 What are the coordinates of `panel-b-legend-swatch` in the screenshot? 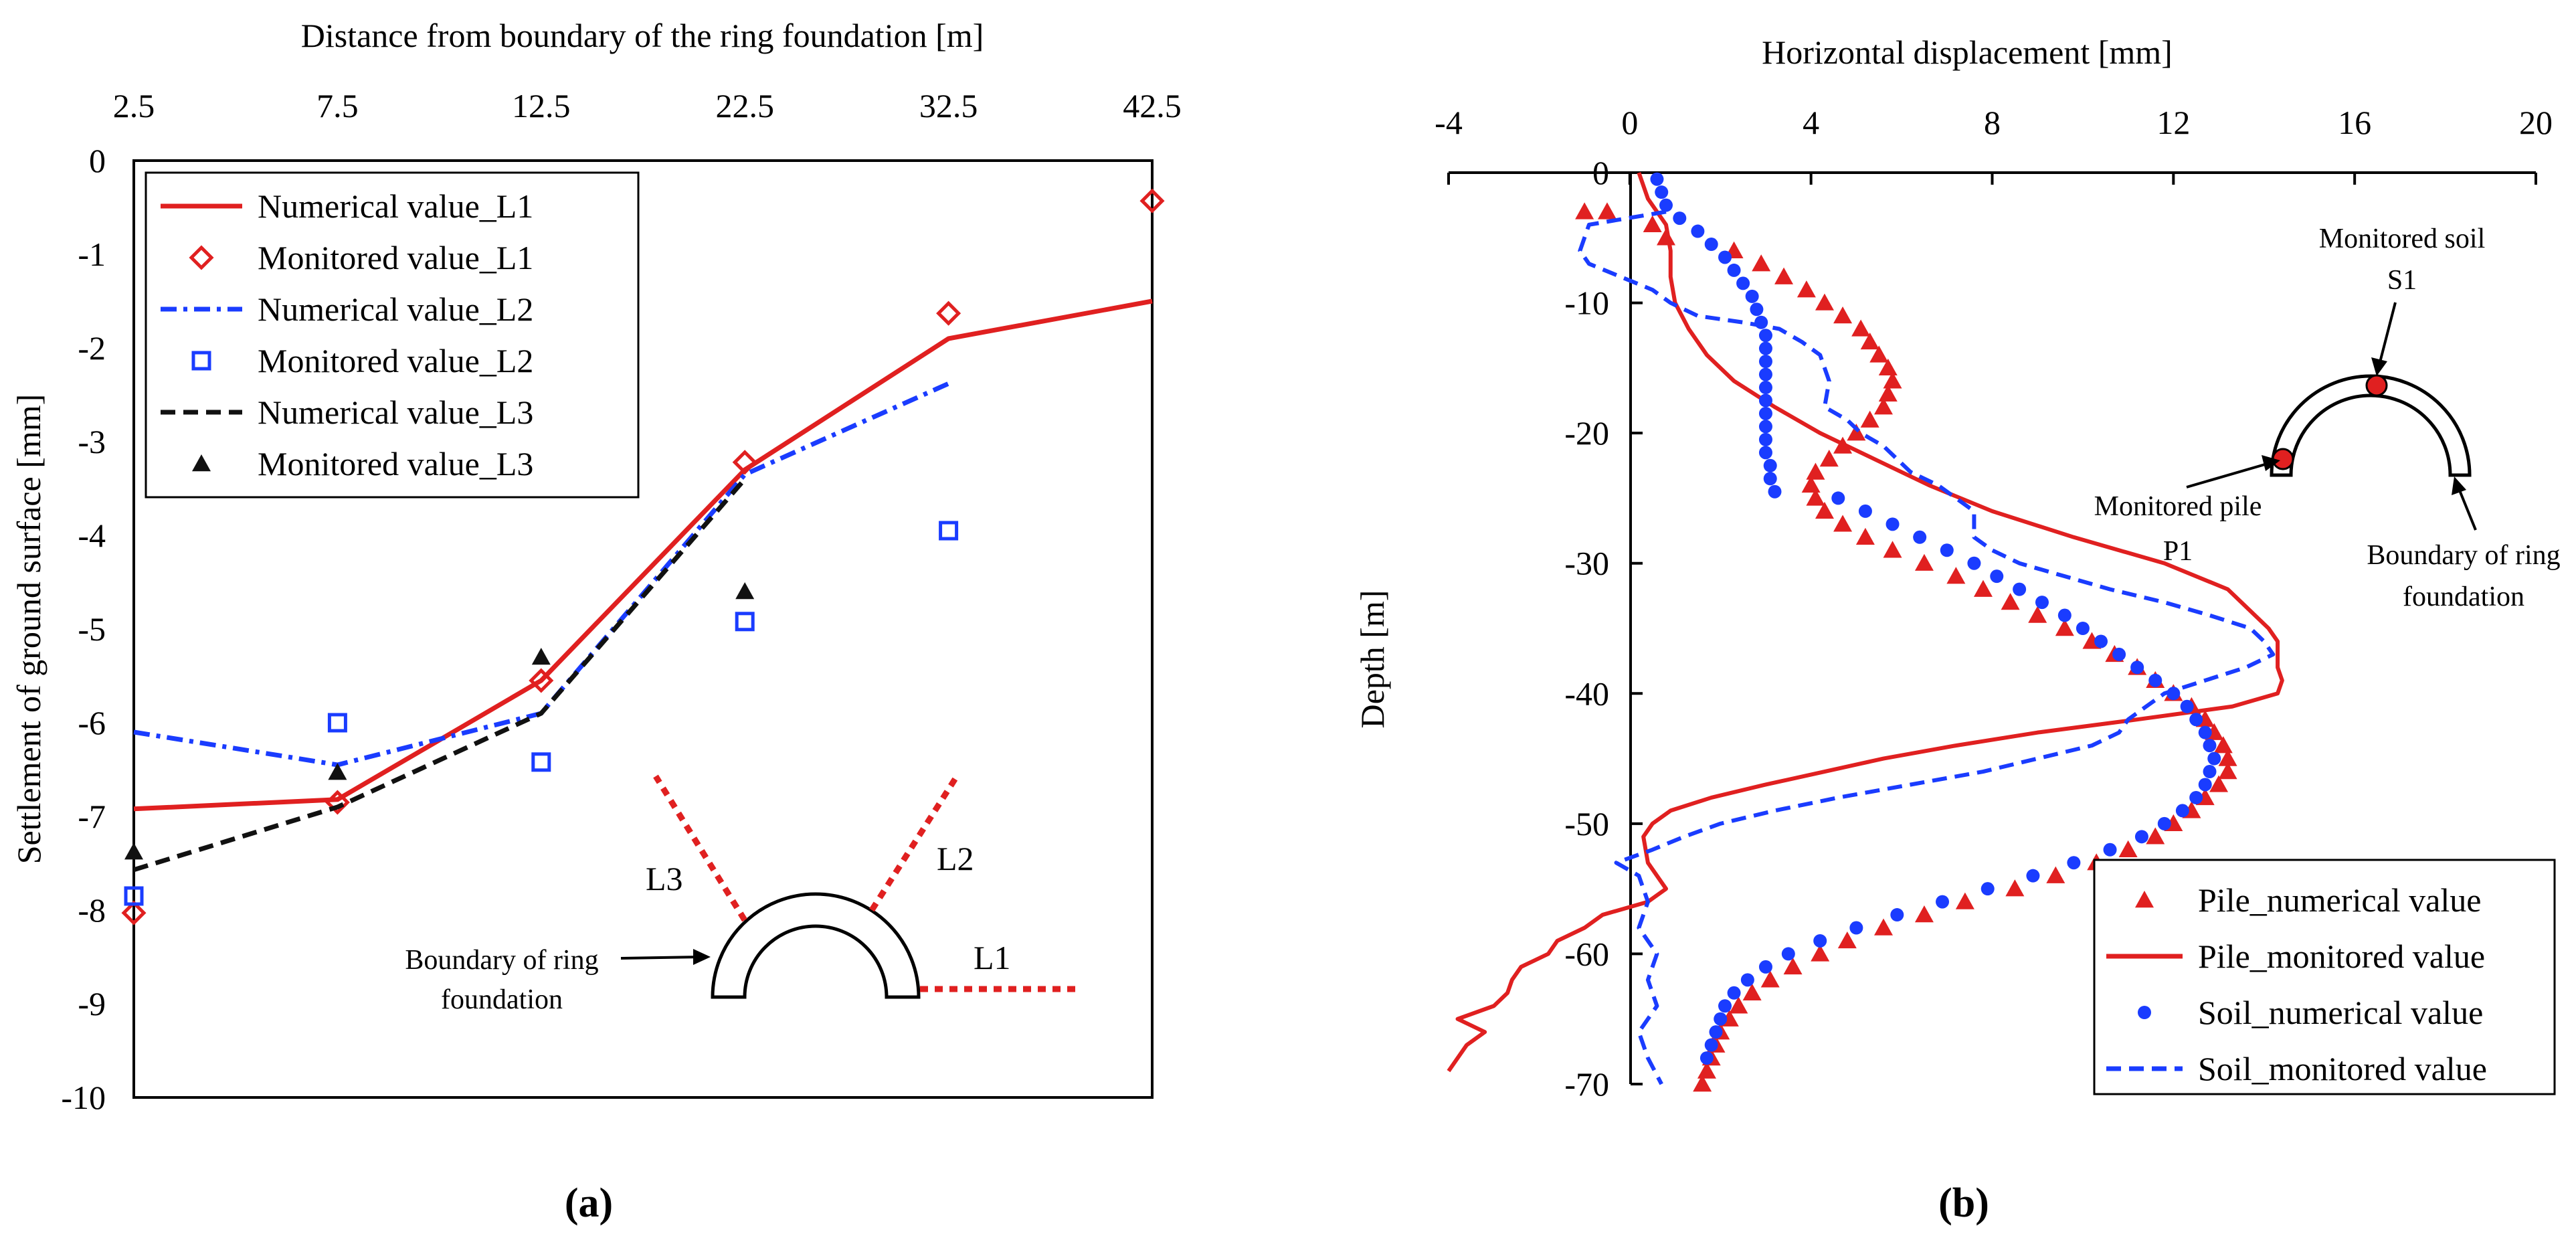 It's located at (2144, 900).